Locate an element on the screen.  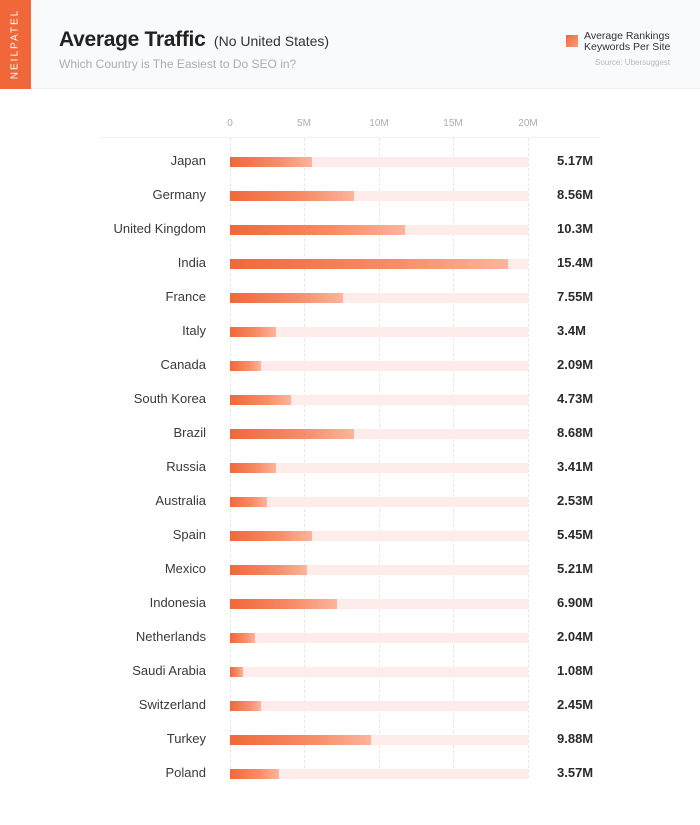
row-value: 6.90M is located at coordinates (575, 602).